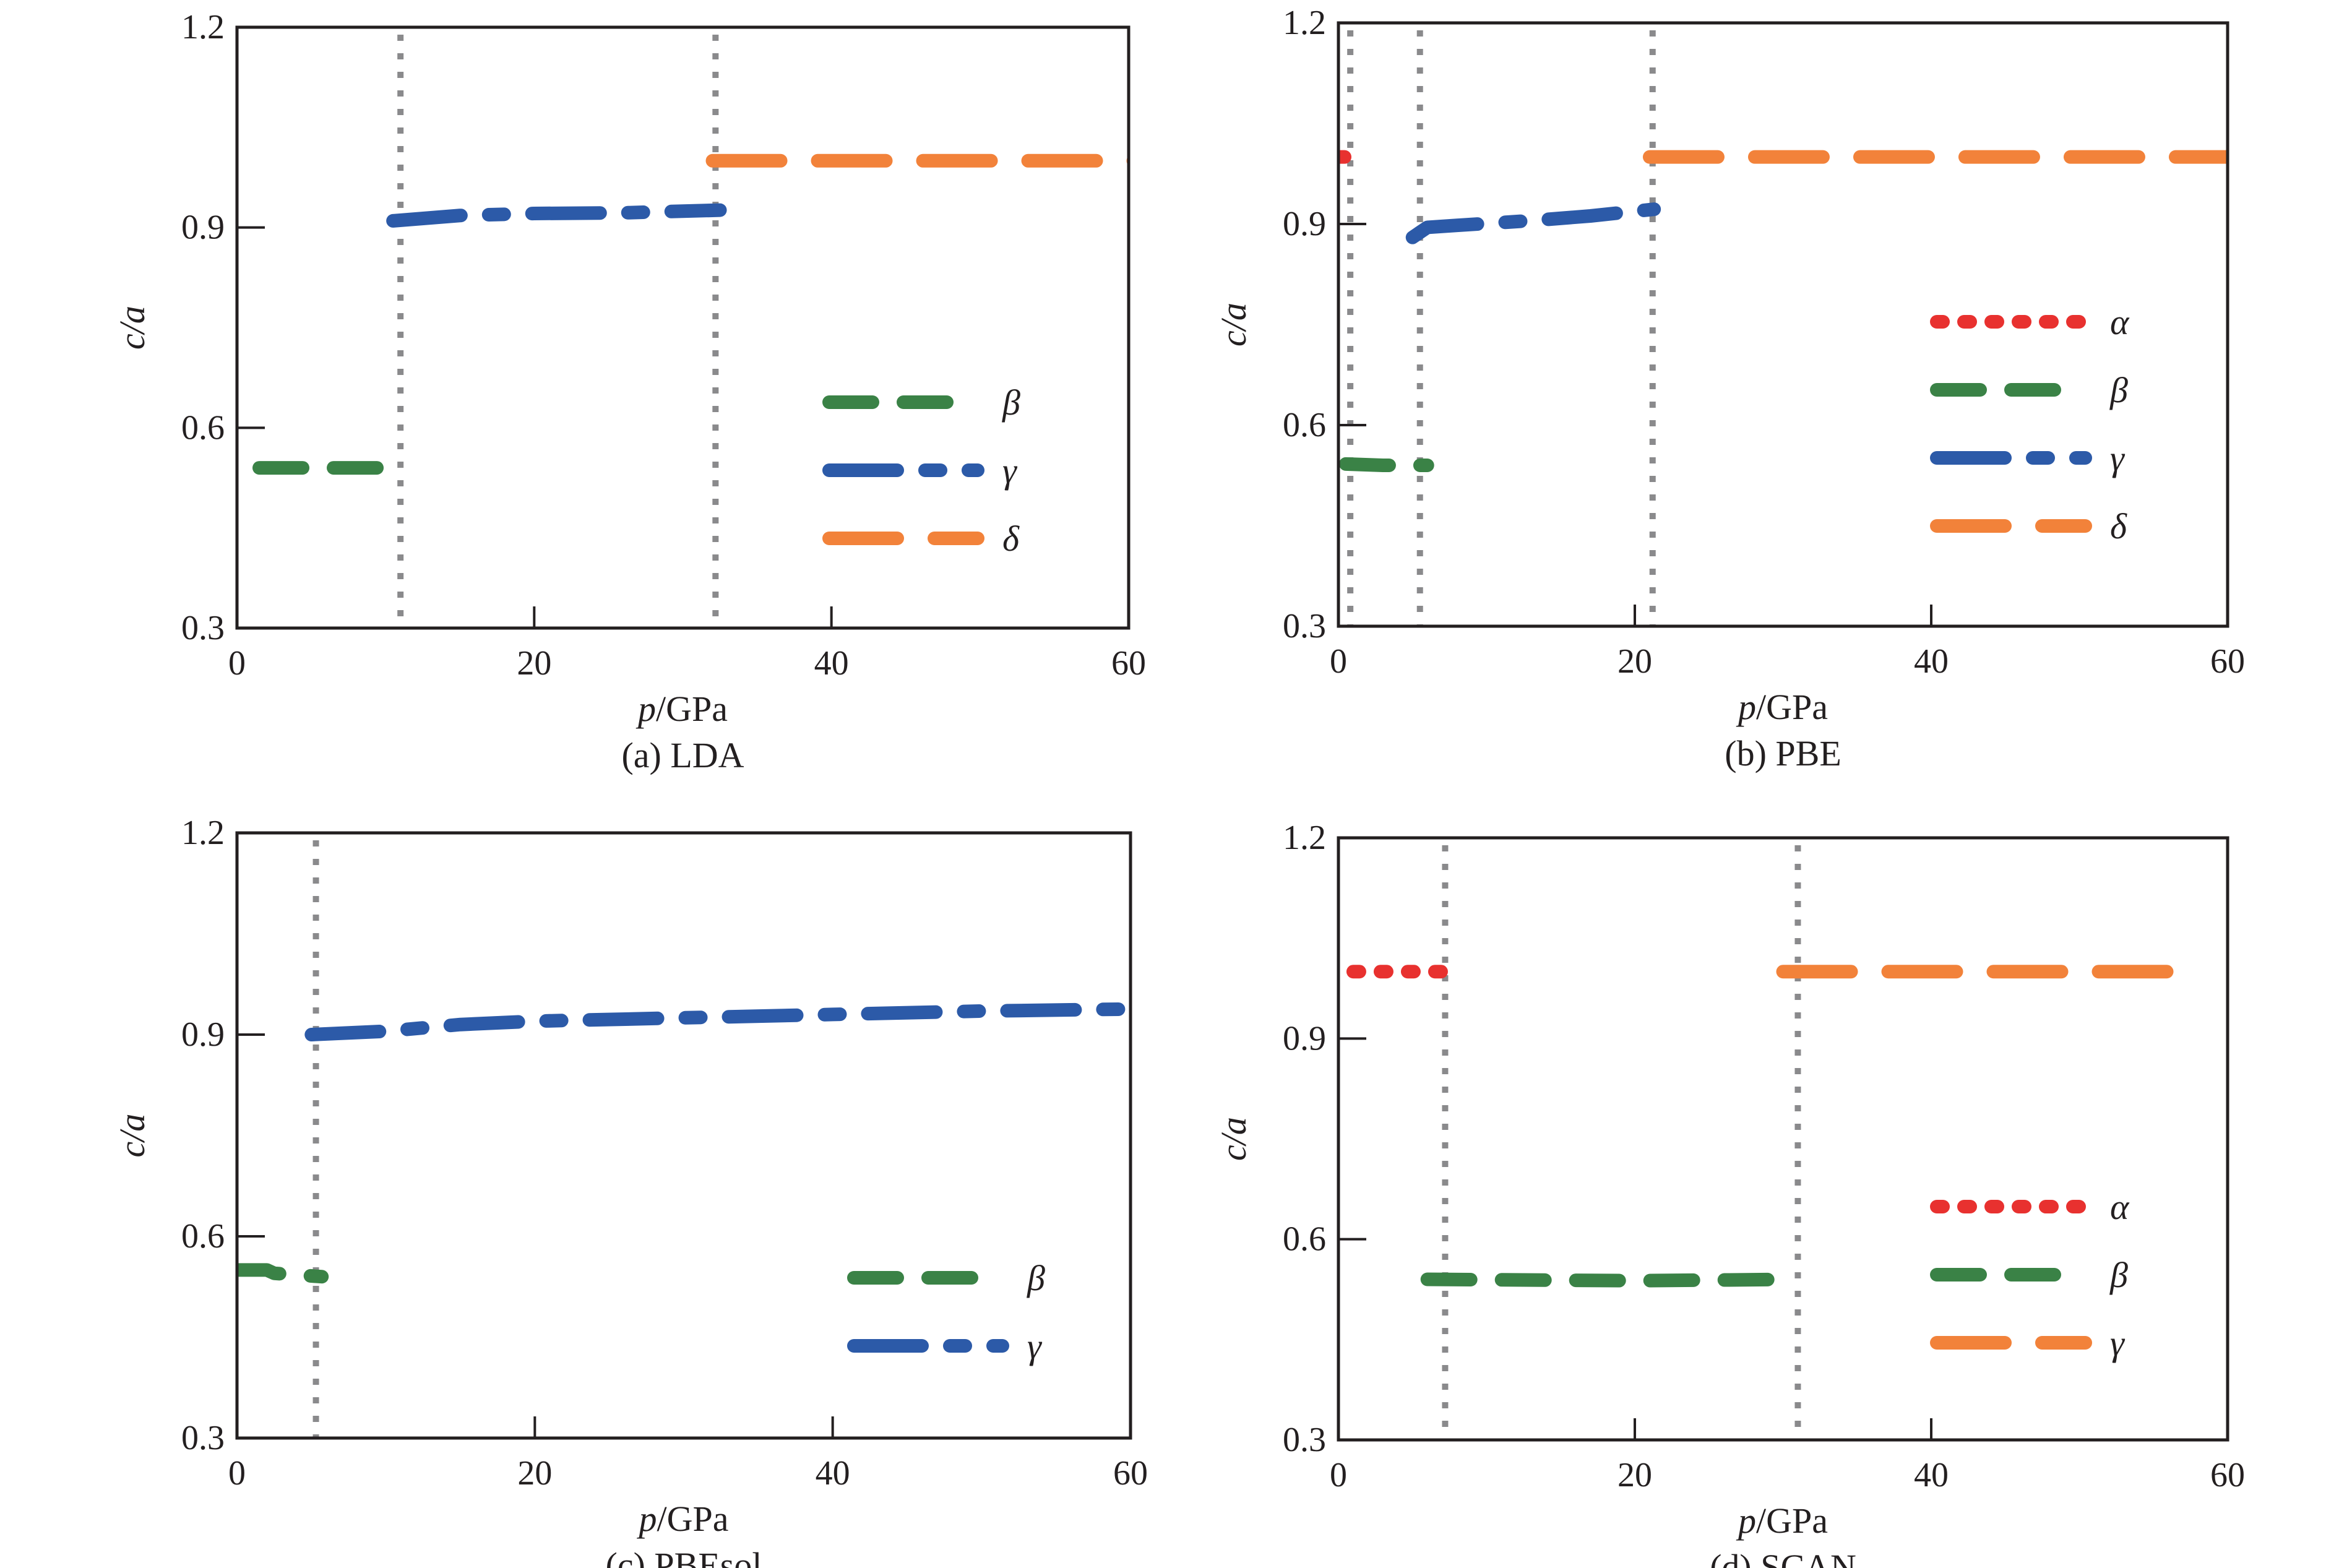 Image resolution: width=2339 pixels, height=1568 pixels. What do you see at coordinates (1783, 753) in the screenshot?
I see `panel-caption: (b) PBE` at bounding box center [1783, 753].